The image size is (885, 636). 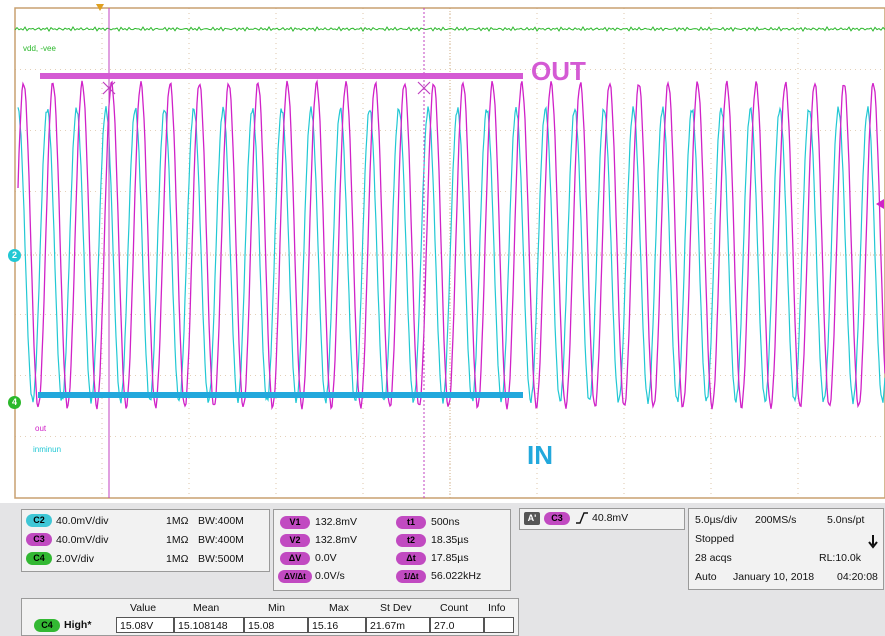 I want to click on channel-bandwidth-c4: BW:500M, so click(x=221, y=559).